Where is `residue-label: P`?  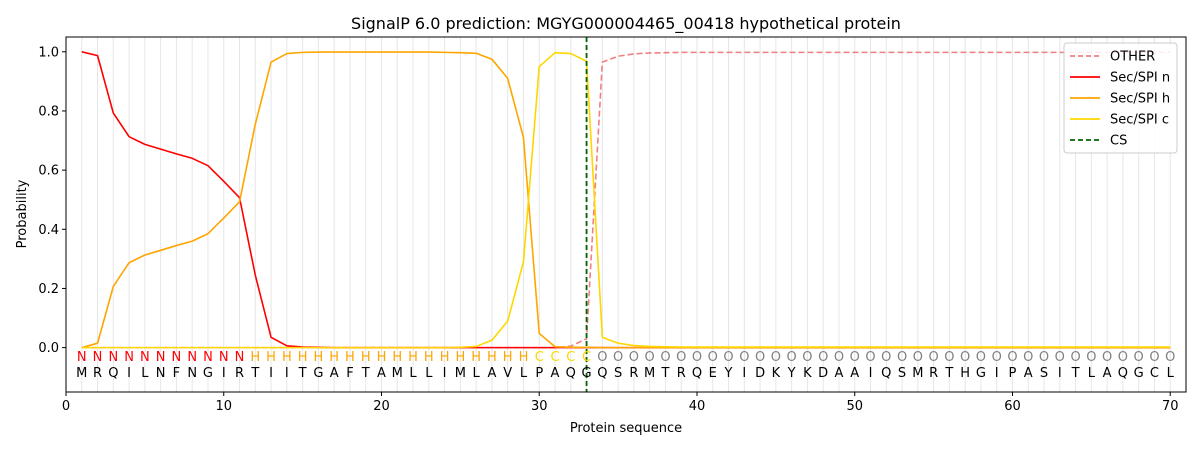 residue-label: P is located at coordinates (1013, 373).